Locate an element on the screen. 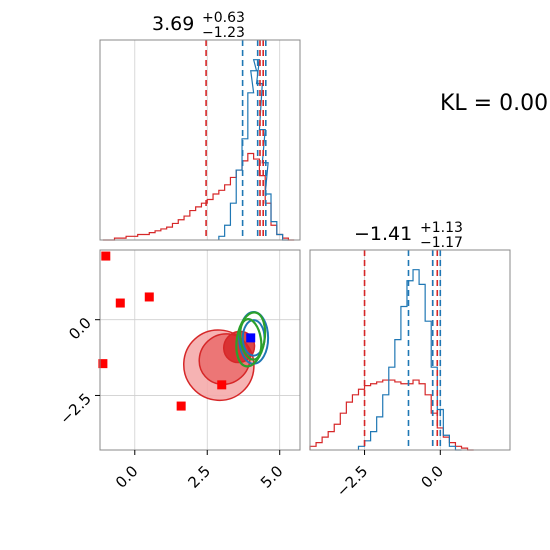 The height and width of the screenshot is (550, 550). param1-title-minus: −1.23 is located at coordinates (223, 33).